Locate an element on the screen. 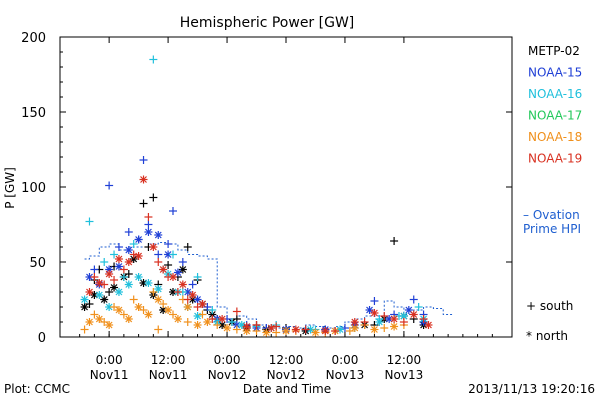  x-tick-label-time: 0:00 is located at coordinates (227, 360).